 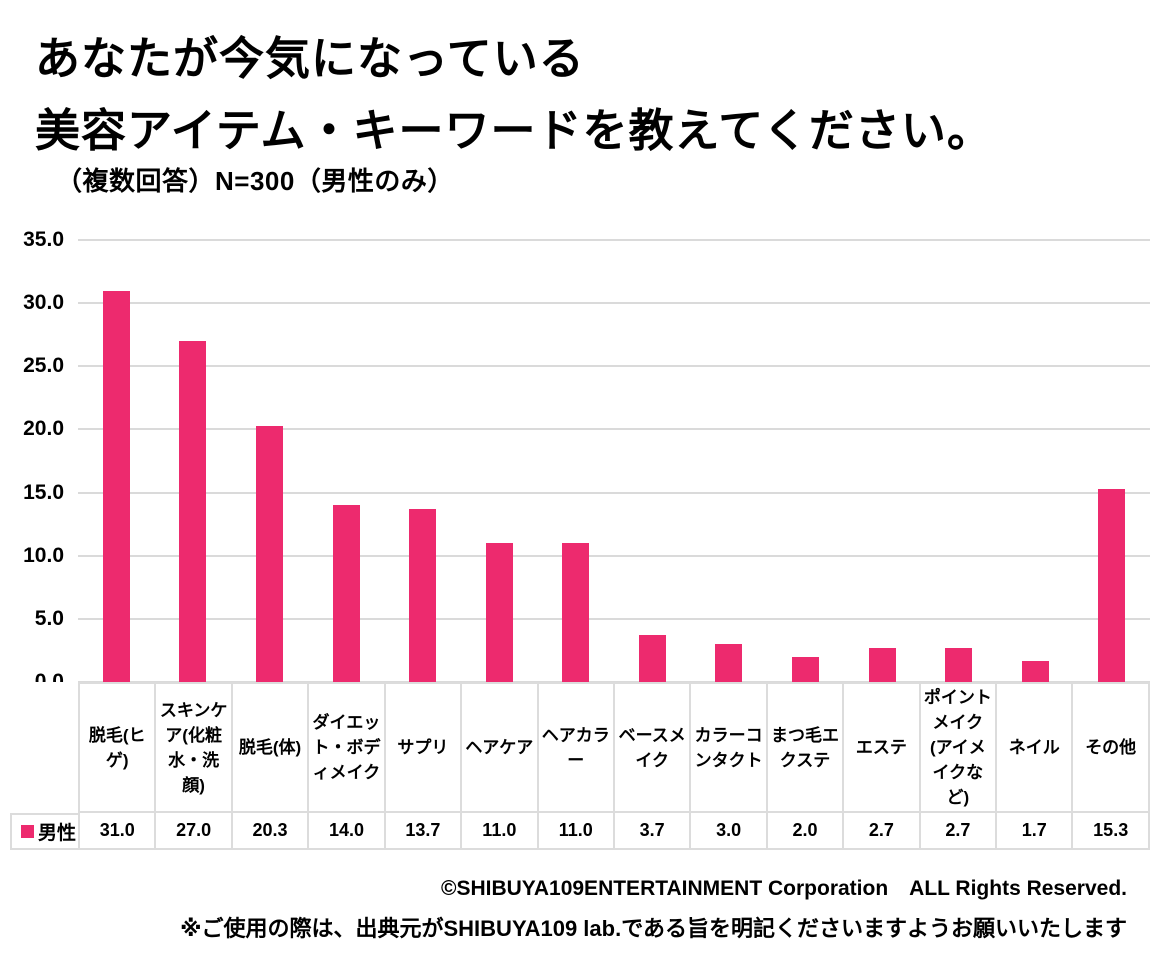 I want to click on value-cell: 3.0, so click(x=727, y=831).